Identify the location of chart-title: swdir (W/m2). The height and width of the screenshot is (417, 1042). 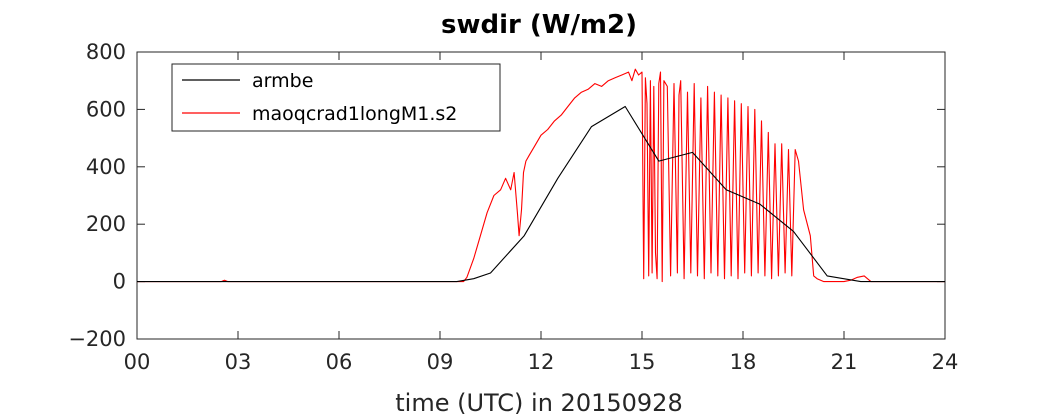
(539, 25).